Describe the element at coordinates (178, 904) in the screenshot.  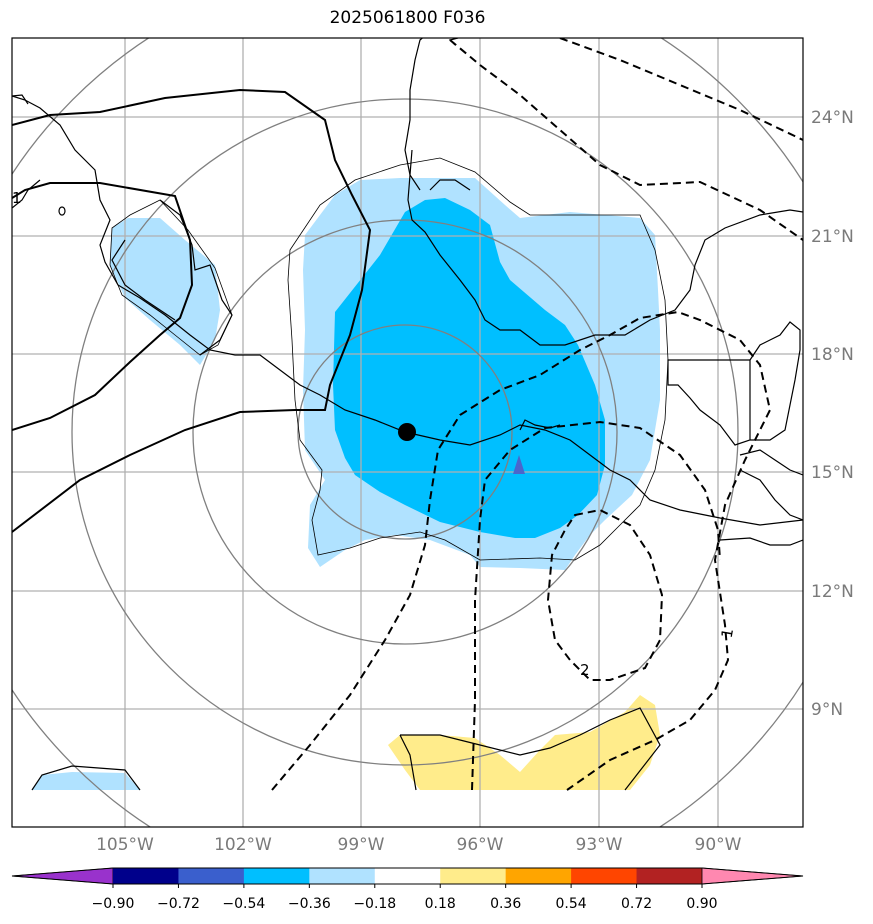
I see `colorbar-tick-label: −0.72` at that location.